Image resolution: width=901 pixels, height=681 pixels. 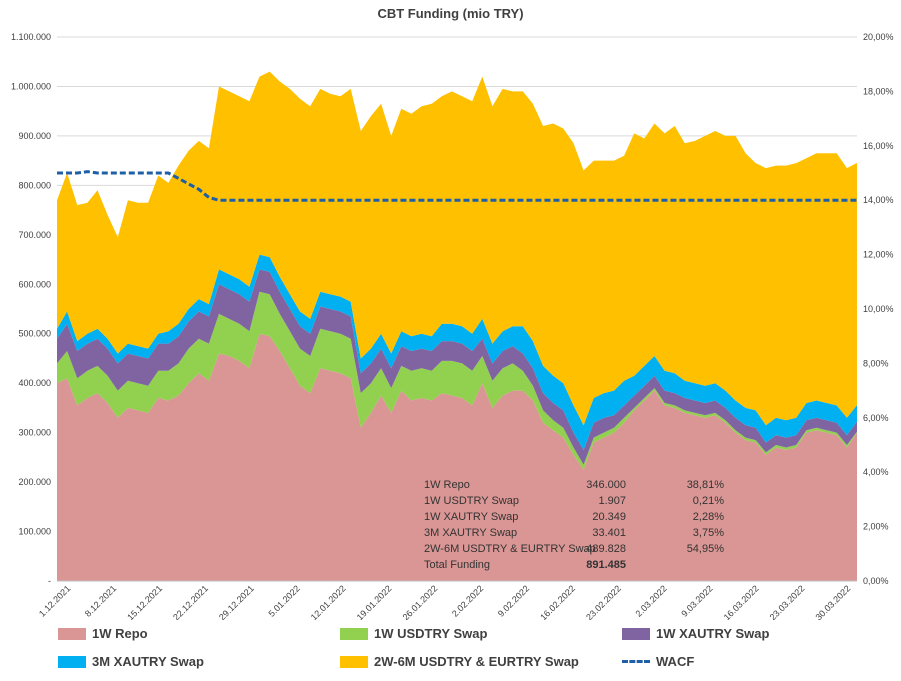 I want to click on y-tick-label: 500.000, so click(x=34, y=334).